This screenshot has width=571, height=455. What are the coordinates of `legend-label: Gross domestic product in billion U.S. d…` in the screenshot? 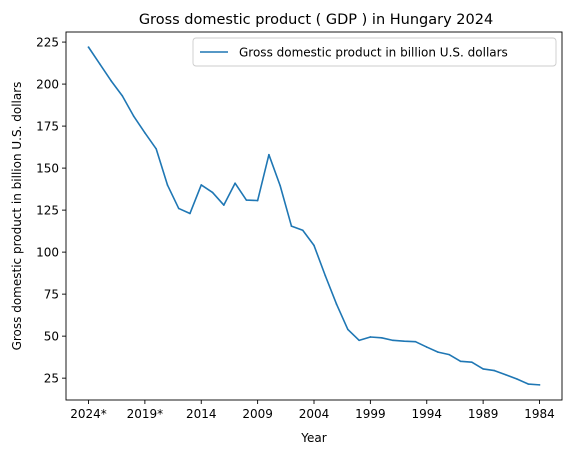 It's located at (373, 53).